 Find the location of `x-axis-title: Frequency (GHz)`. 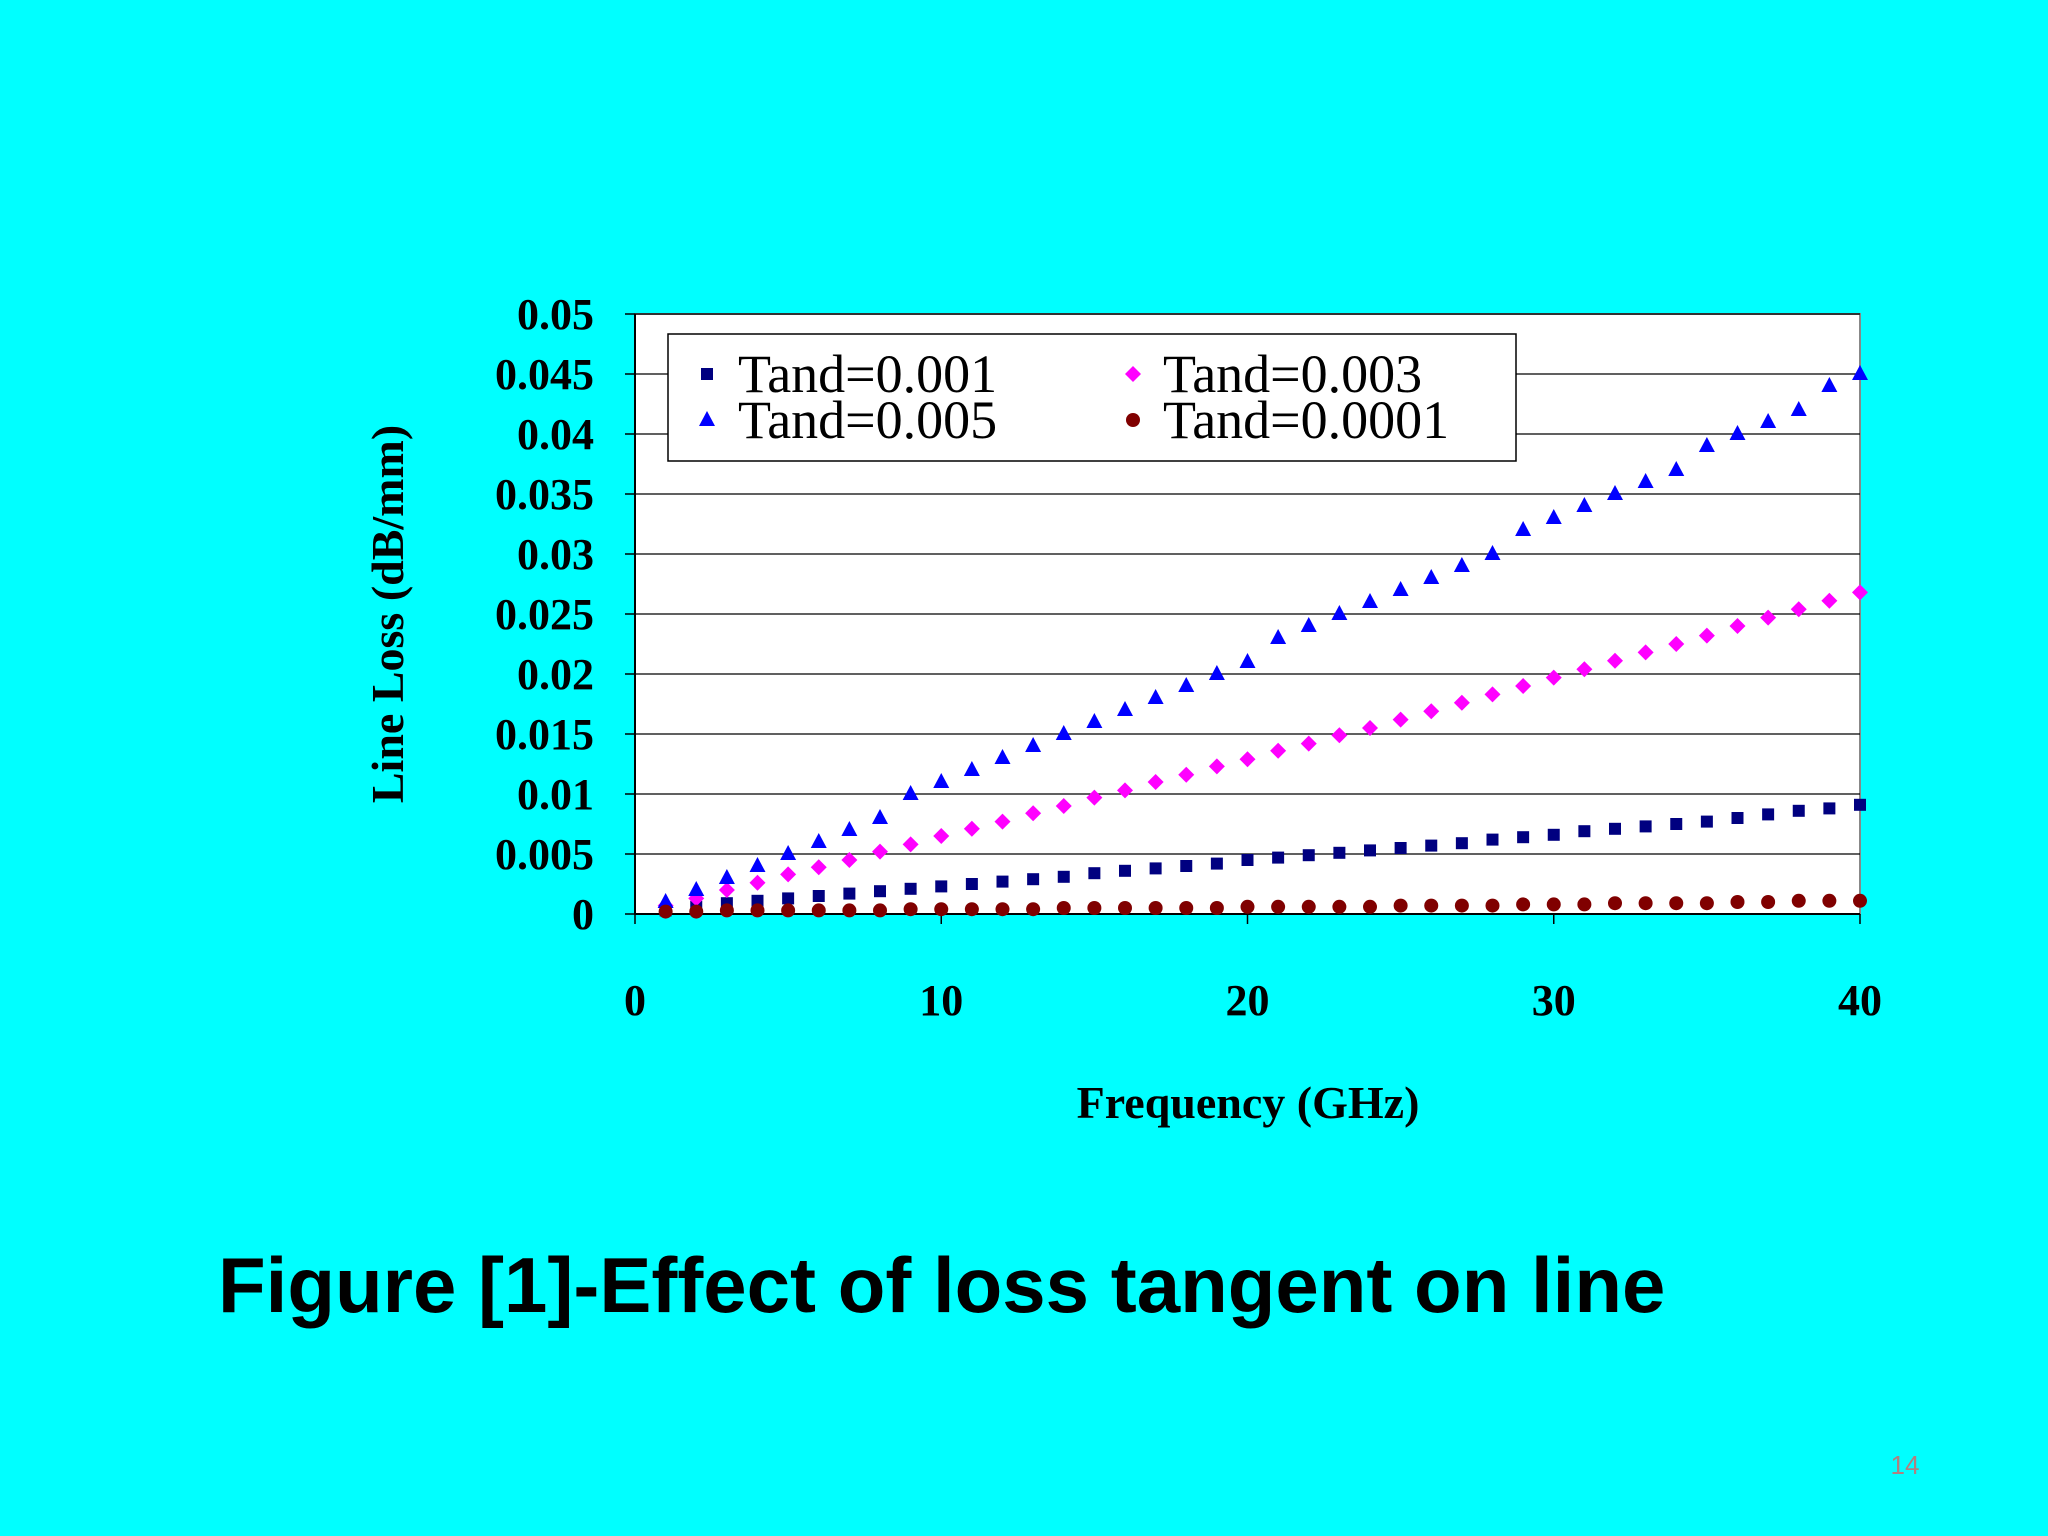

x-axis-title: Frequency (GHz) is located at coordinates (1248, 1102).